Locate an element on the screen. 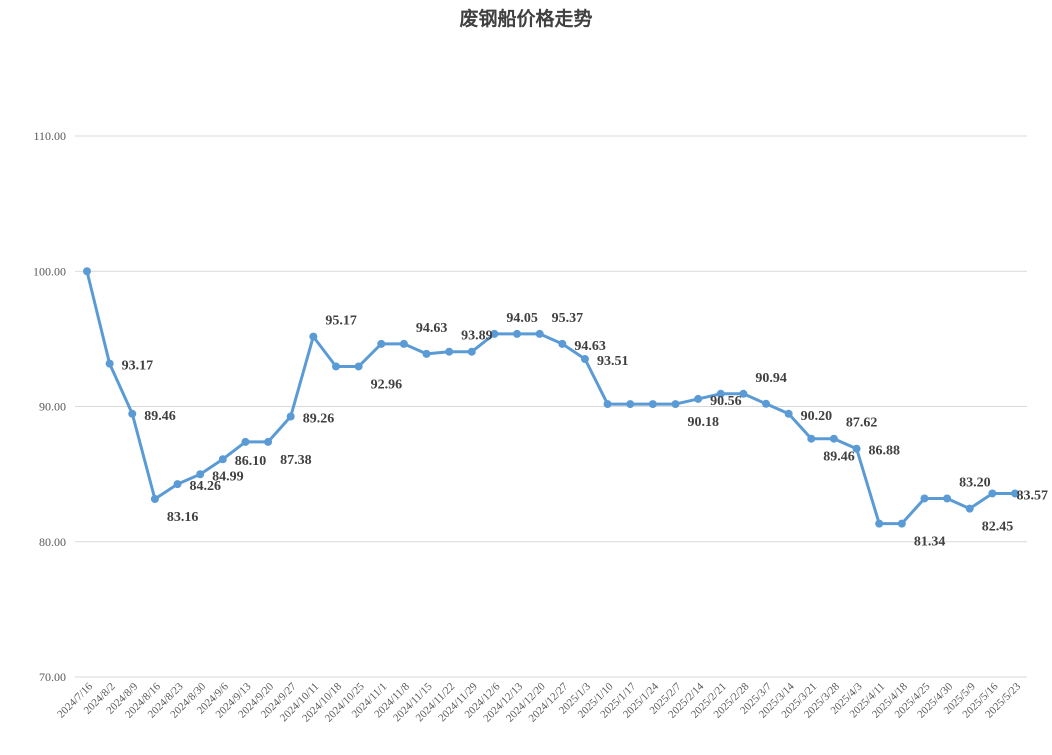 This screenshot has height=755, width=1052. data-label: 86.88 is located at coordinates (885, 451).